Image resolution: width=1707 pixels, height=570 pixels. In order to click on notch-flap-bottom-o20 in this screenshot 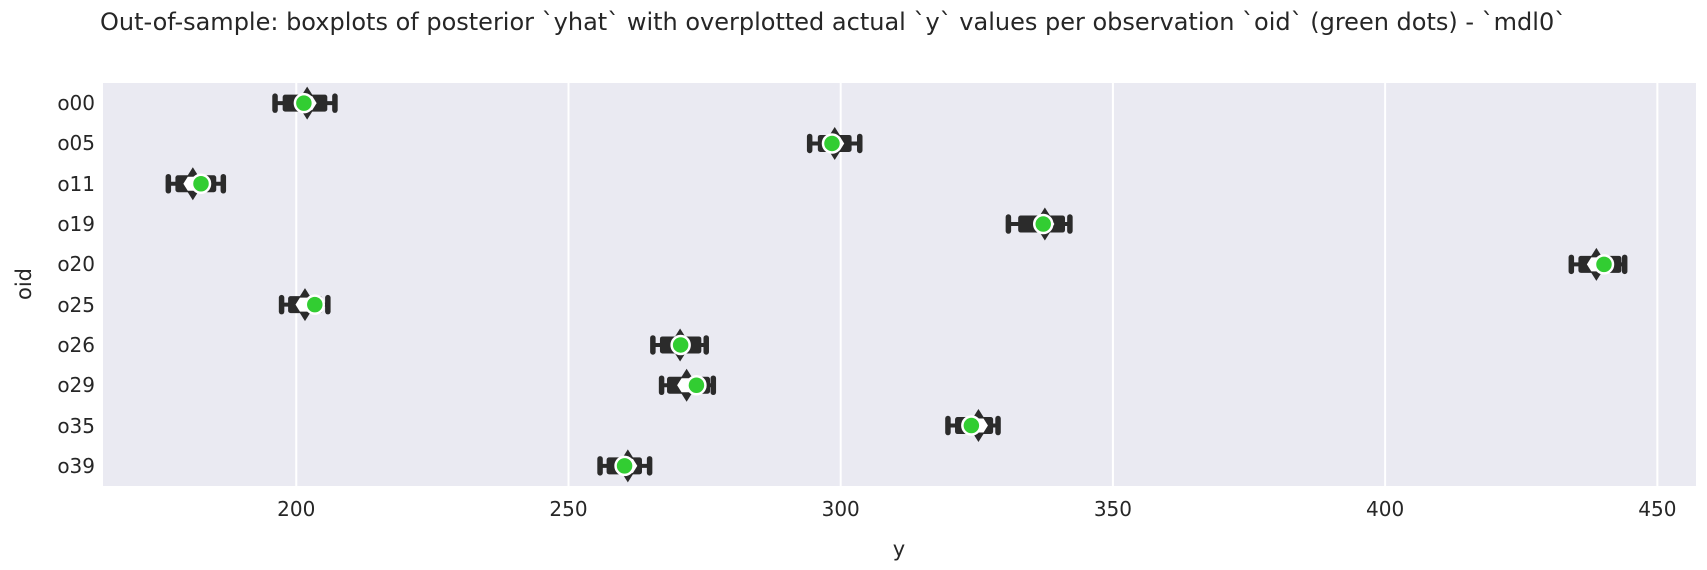, I will do `click(1596, 276)`.